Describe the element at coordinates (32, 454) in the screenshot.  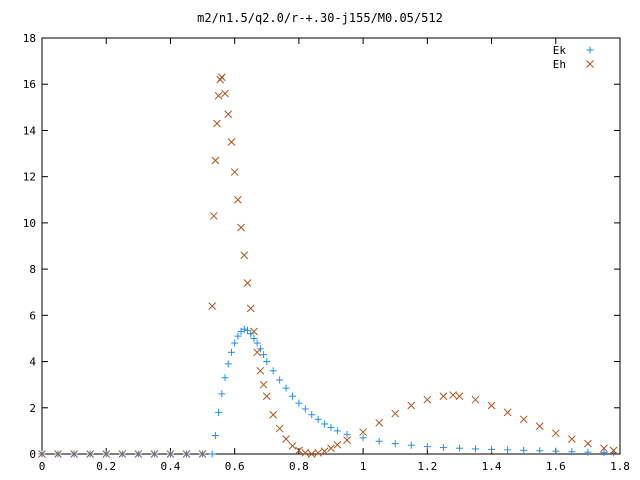
I see `y-tick-label: 0` at that location.